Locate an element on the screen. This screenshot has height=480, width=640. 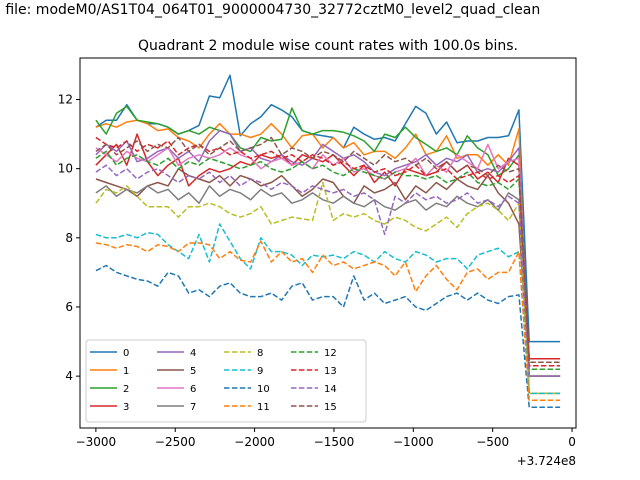
legend-label-9: 9 is located at coordinates (260, 371).